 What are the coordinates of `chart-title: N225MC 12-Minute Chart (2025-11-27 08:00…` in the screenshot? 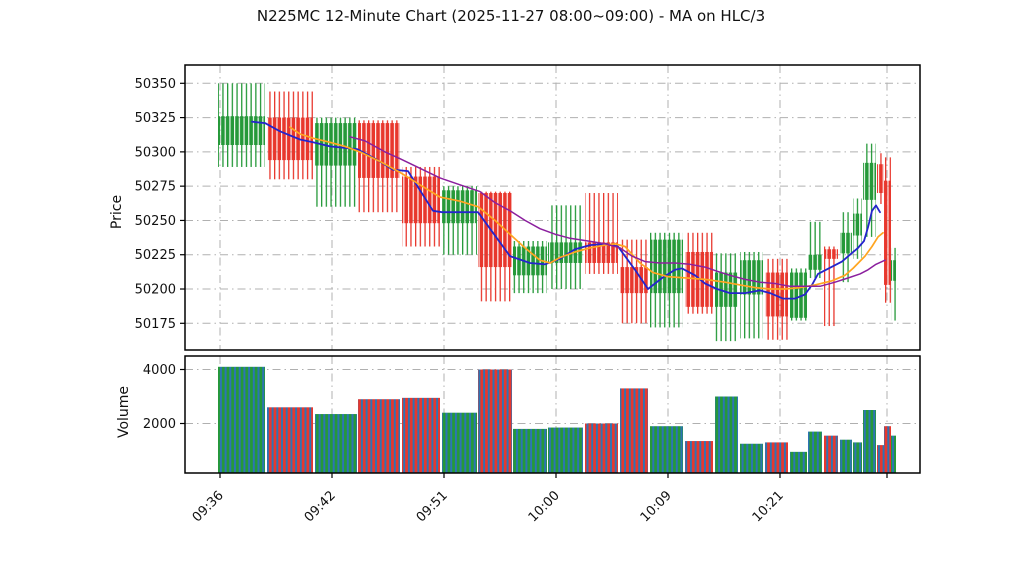 It's located at (511, 16).